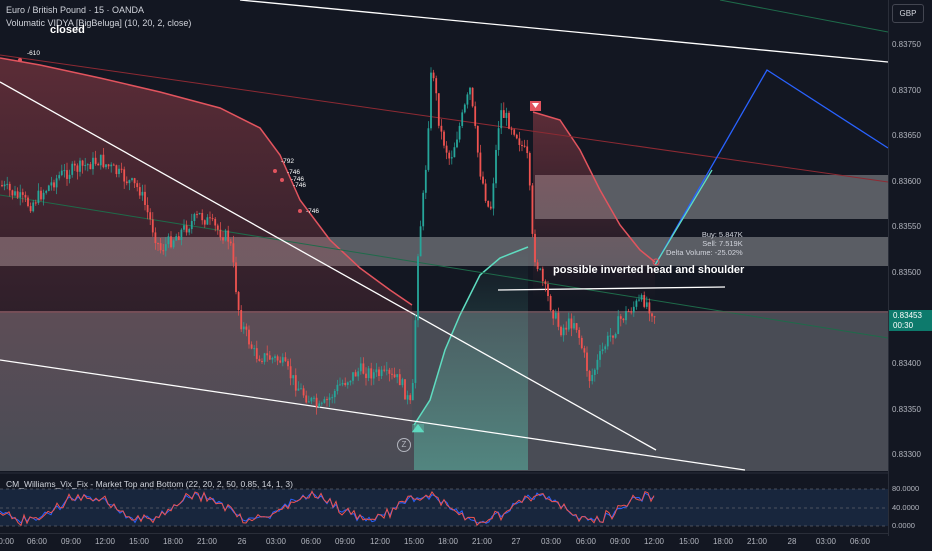 The height and width of the screenshot is (551, 932). I want to click on buy-arrow-box, so click(418, 428).